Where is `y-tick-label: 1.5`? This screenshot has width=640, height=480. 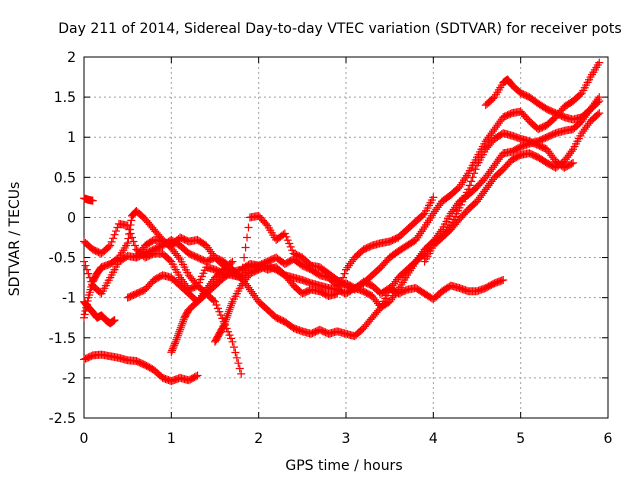
y-tick-label: 1.5 is located at coordinates (65, 98).